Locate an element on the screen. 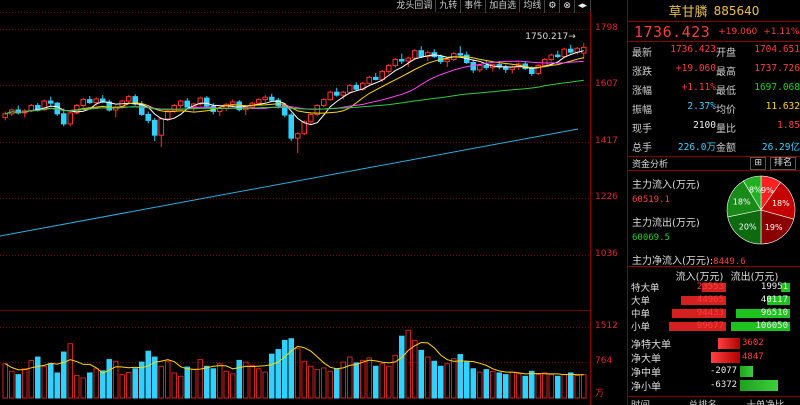  footer-col: 时间 is located at coordinates (657, 401).